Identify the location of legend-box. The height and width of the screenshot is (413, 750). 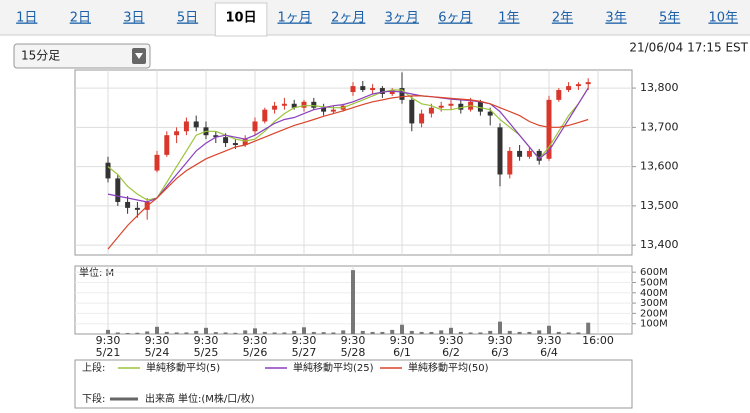
(353, 384).